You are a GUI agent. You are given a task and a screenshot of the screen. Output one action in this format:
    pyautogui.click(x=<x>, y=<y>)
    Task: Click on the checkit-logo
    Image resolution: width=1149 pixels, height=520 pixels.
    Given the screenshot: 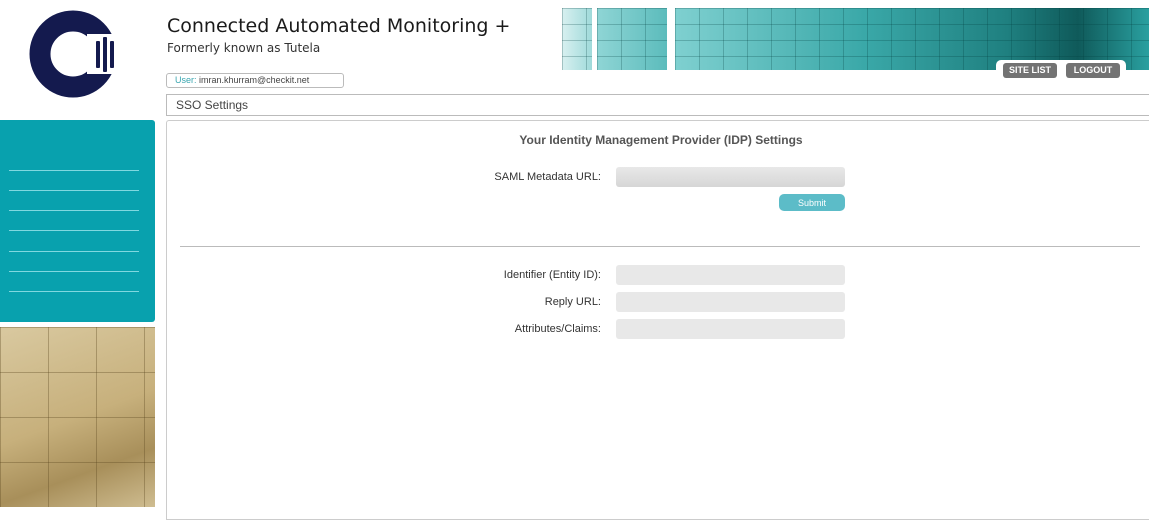 What is the action you would take?
    pyautogui.click(x=73, y=54)
    